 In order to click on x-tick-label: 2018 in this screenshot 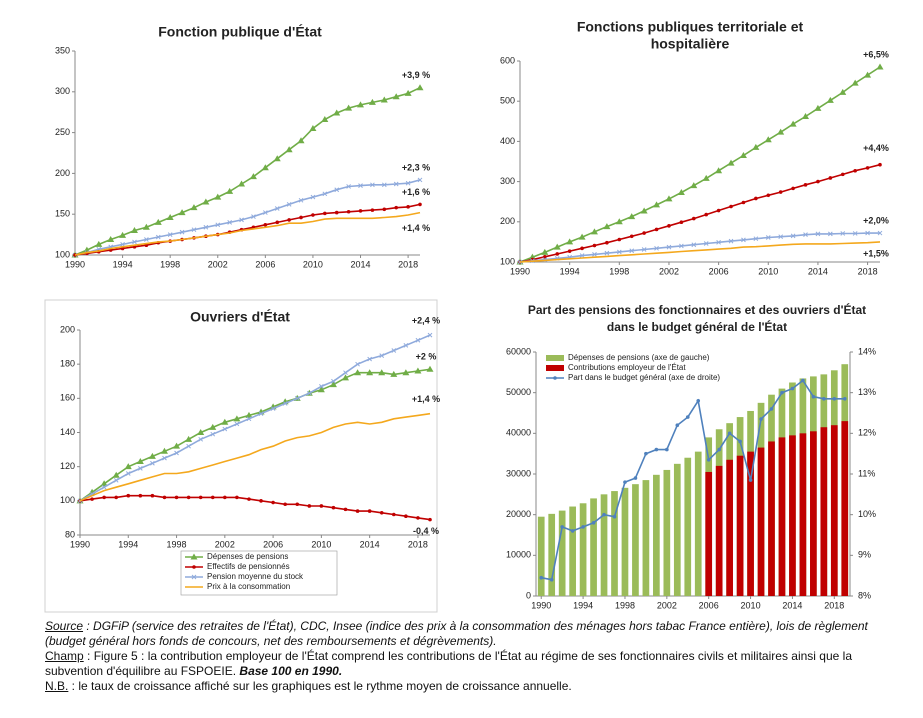, I will do `click(868, 271)`.